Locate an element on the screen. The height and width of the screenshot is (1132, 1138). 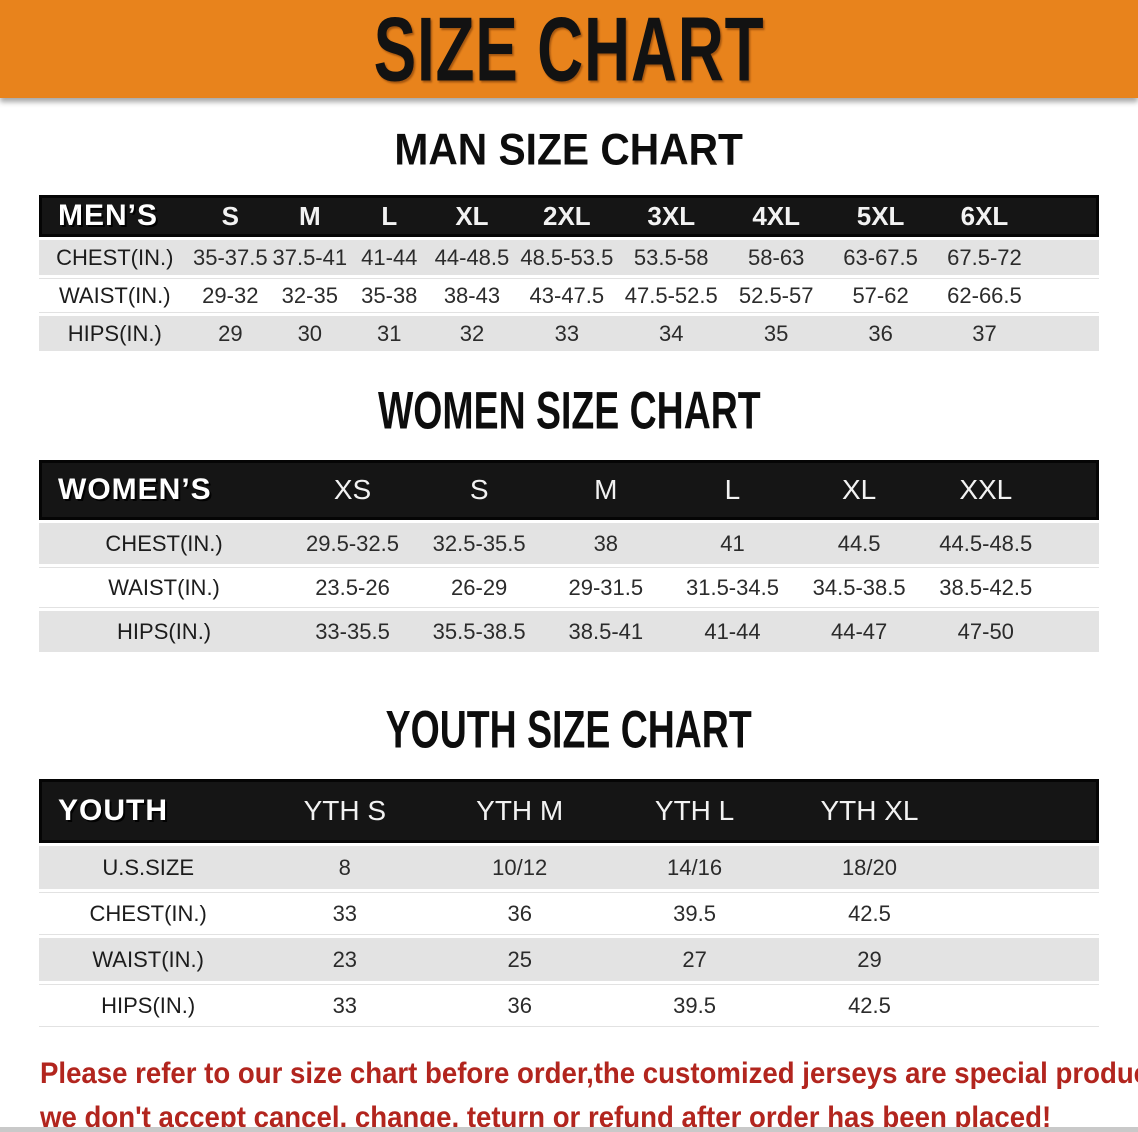
measurement-value: 29-32 is located at coordinates (230, 295).